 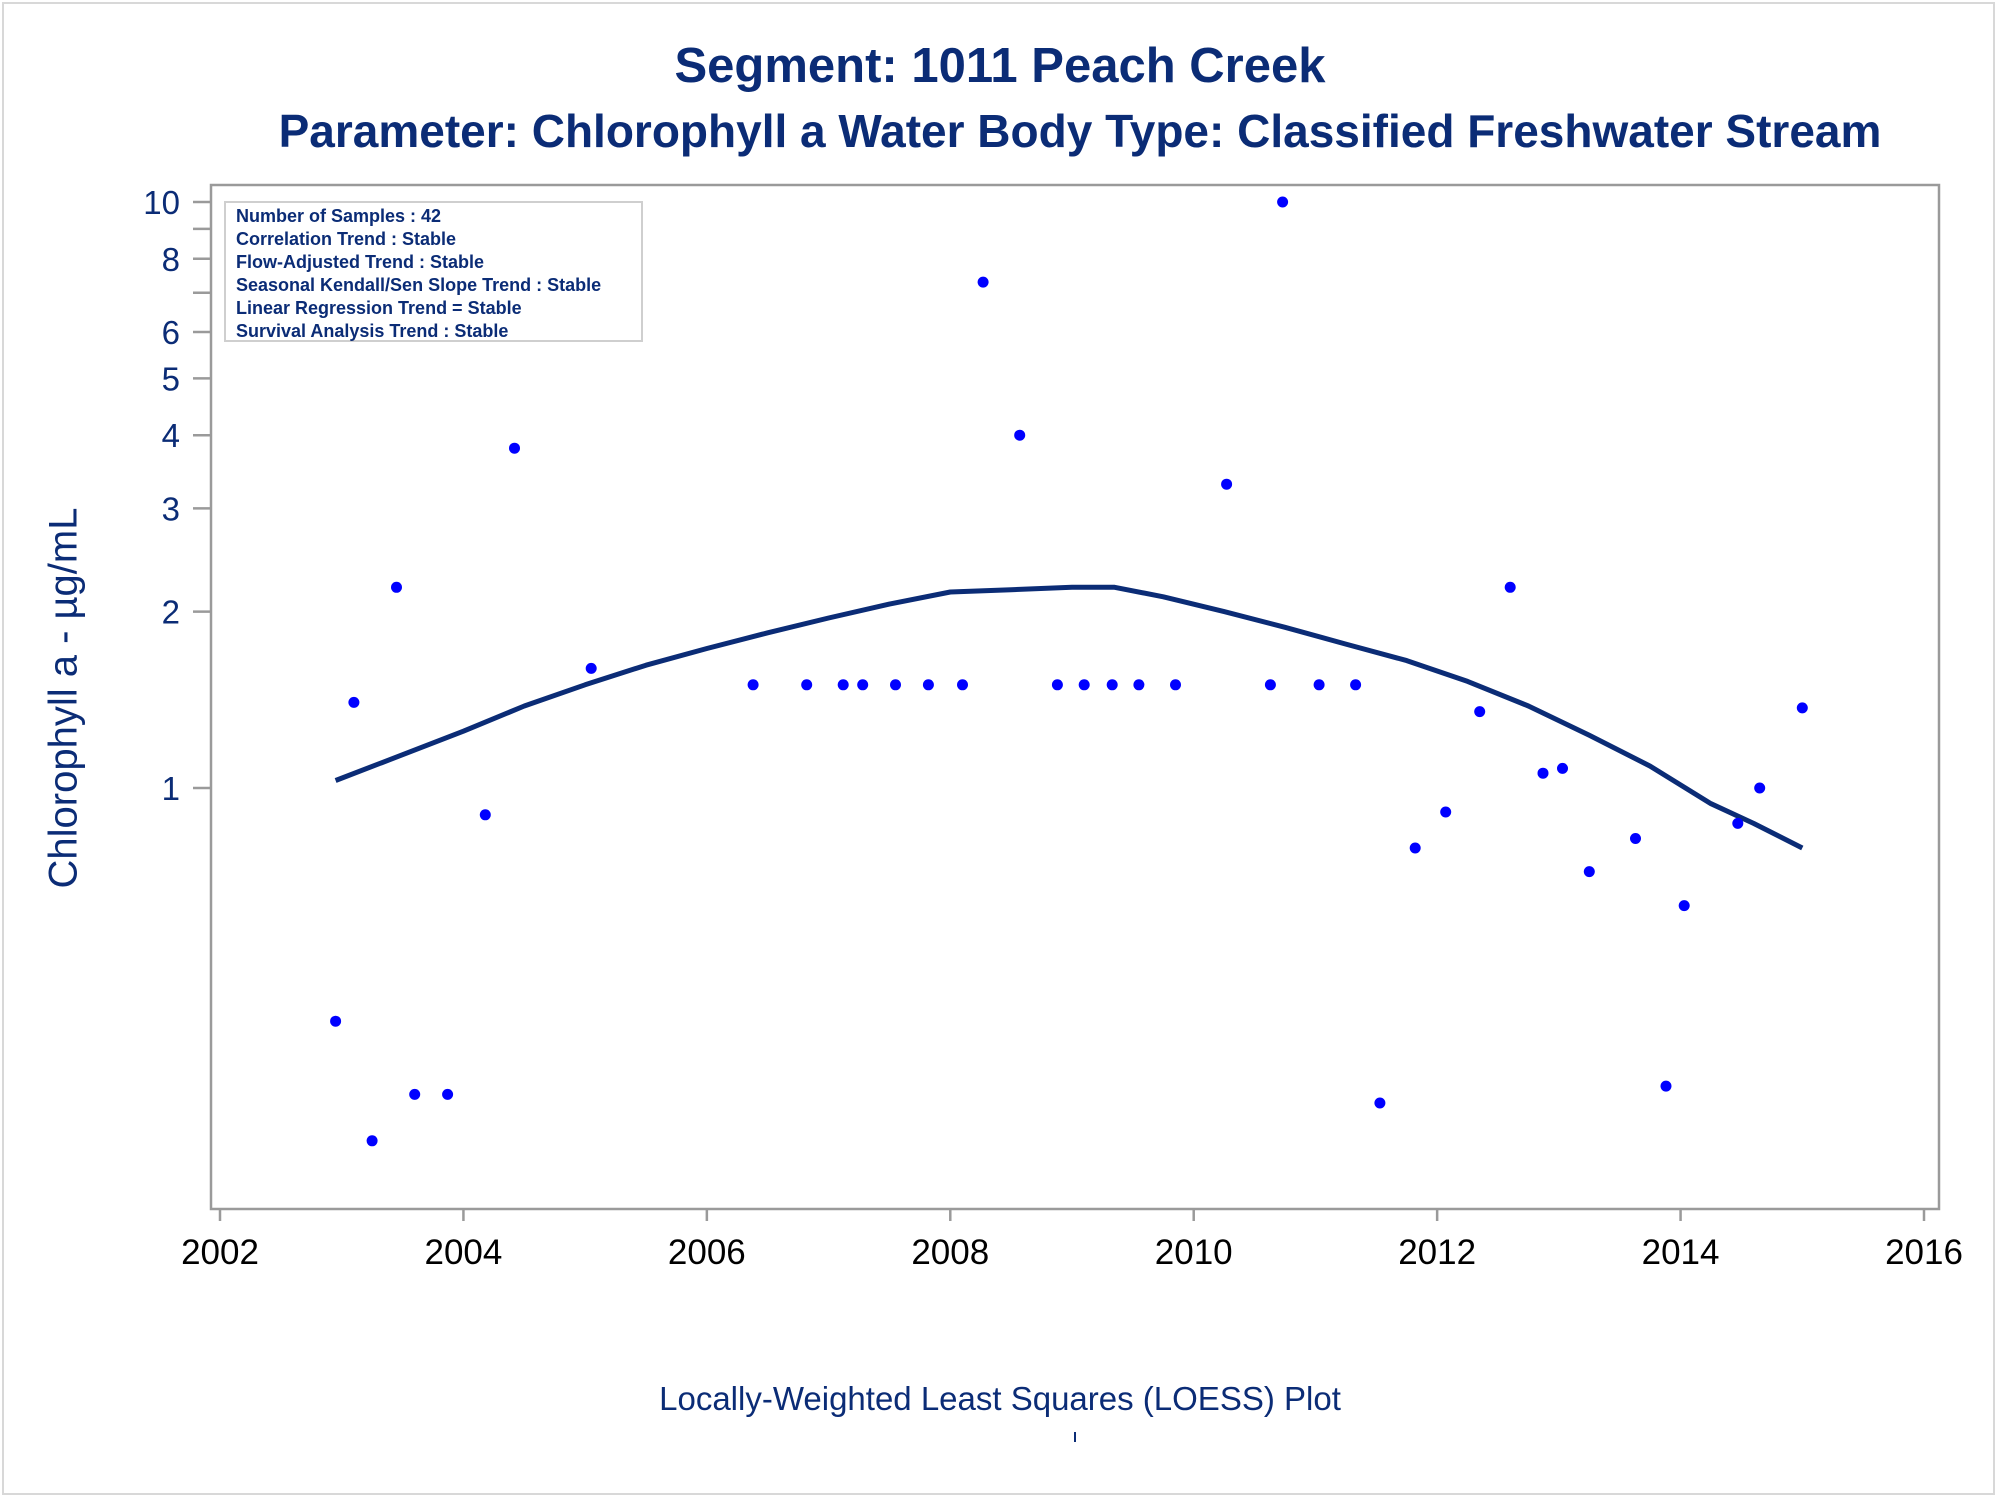 I want to click on loess-curve, so click(x=1069, y=717).